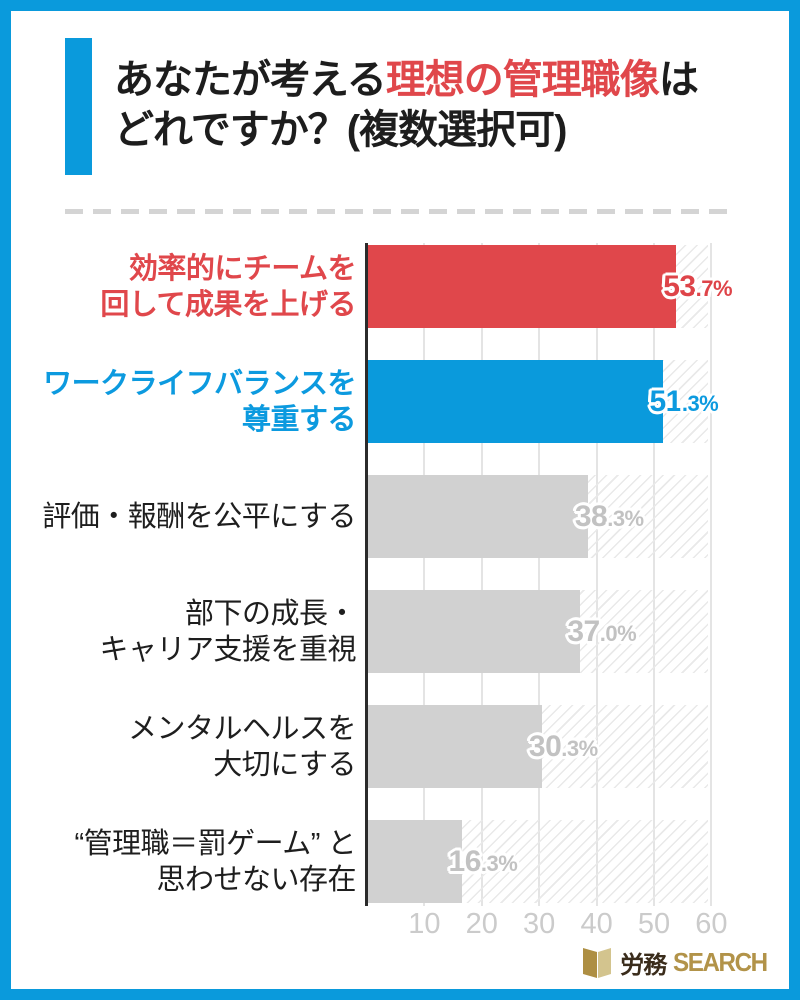 This screenshot has height=1000, width=800. What do you see at coordinates (215, 843) in the screenshot?
I see `category-label-line: “管理職＝罰ゲーム” と` at bounding box center [215, 843].